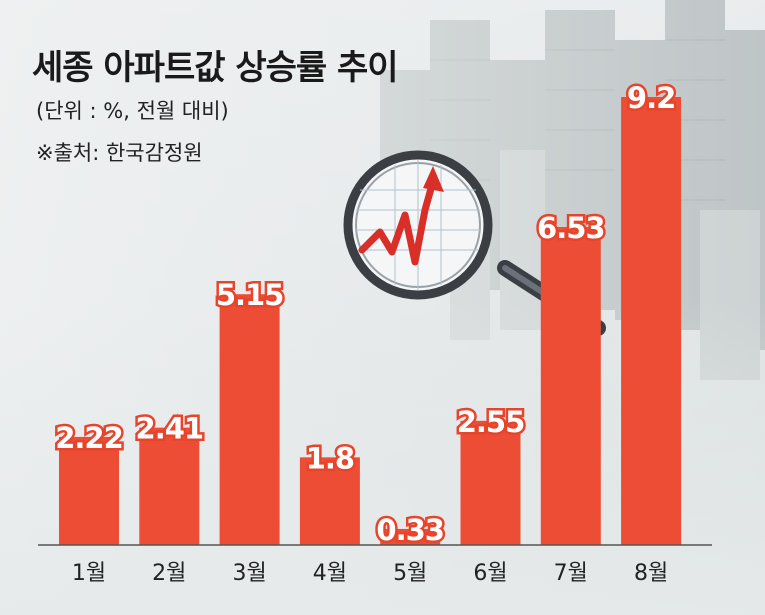 The height and width of the screenshot is (615, 765). I want to click on bar-value-label: 1.8, so click(330, 458).